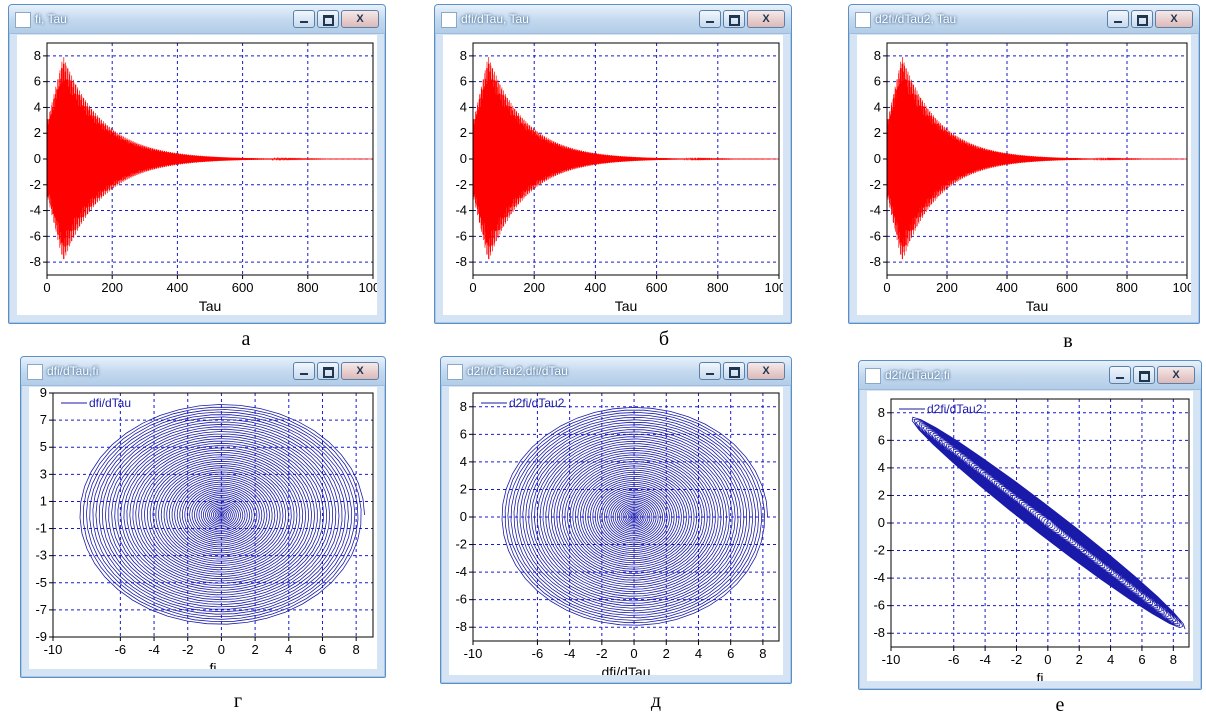 This screenshot has width=1206, height=724. I want to click on legend-label: d2fi/dTau2, so click(955, 409).